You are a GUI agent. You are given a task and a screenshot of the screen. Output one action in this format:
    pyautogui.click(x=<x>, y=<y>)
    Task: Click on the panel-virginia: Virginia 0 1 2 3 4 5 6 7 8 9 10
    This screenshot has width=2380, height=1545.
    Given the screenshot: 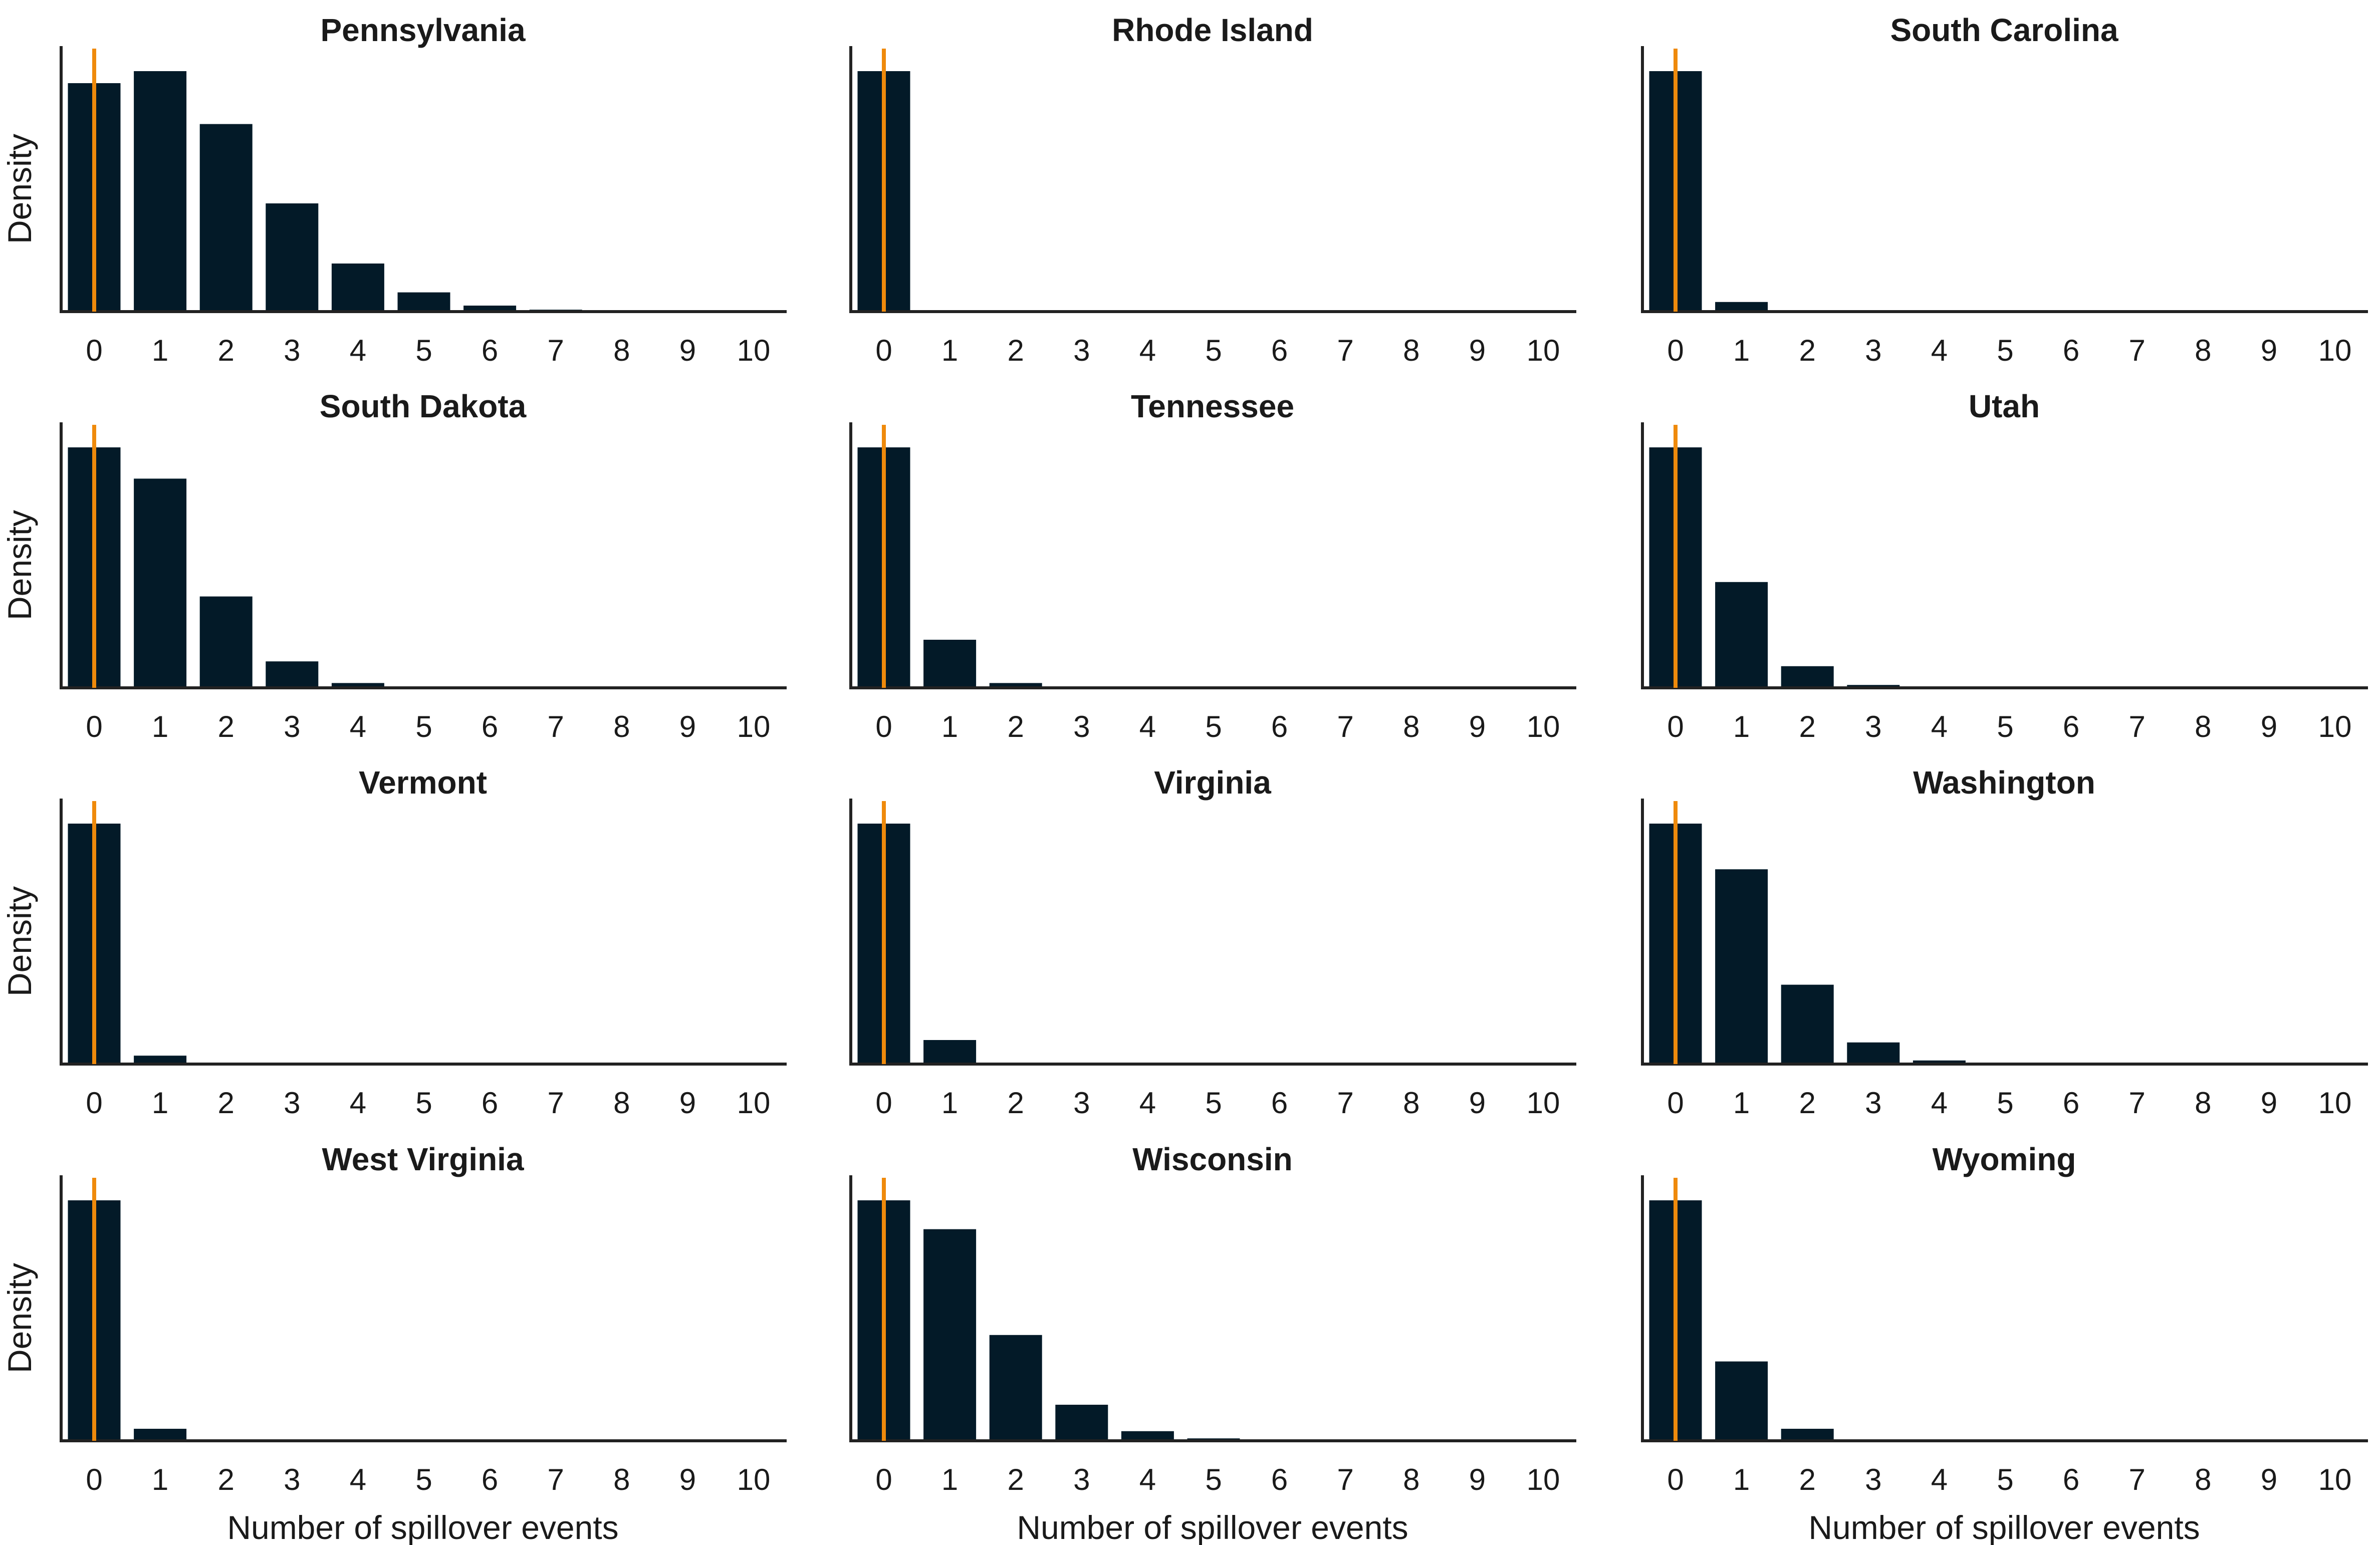 What is the action you would take?
    pyautogui.click(x=1213, y=942)
    